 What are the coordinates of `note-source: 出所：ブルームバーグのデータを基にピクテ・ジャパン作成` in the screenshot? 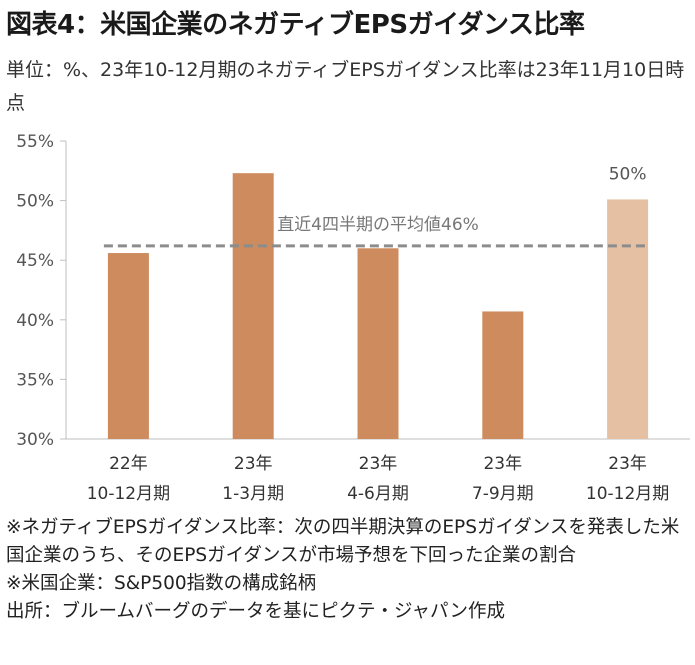 It's located at (255, 611).